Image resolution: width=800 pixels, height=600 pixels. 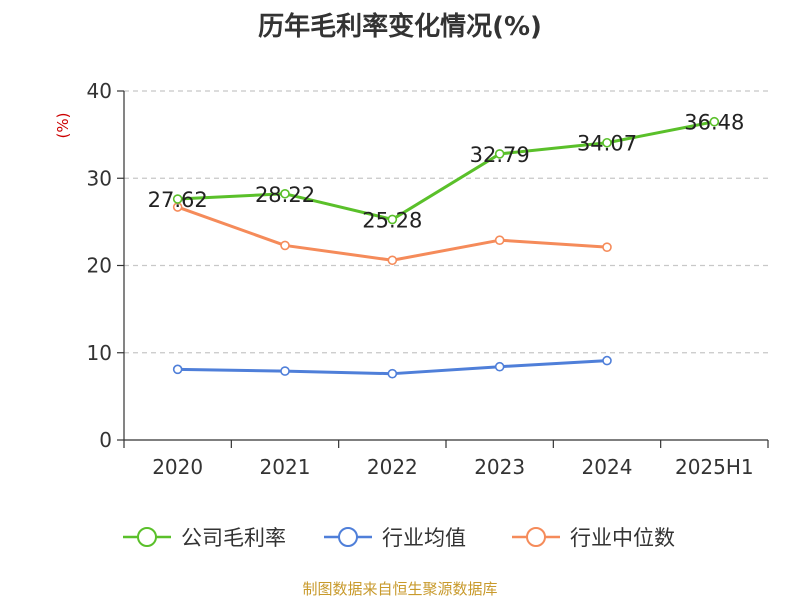 What do you see at coordinates (63, 126) in the screenshot?
I see `y-axis-label: (%)` at bounding box center [63, 126].